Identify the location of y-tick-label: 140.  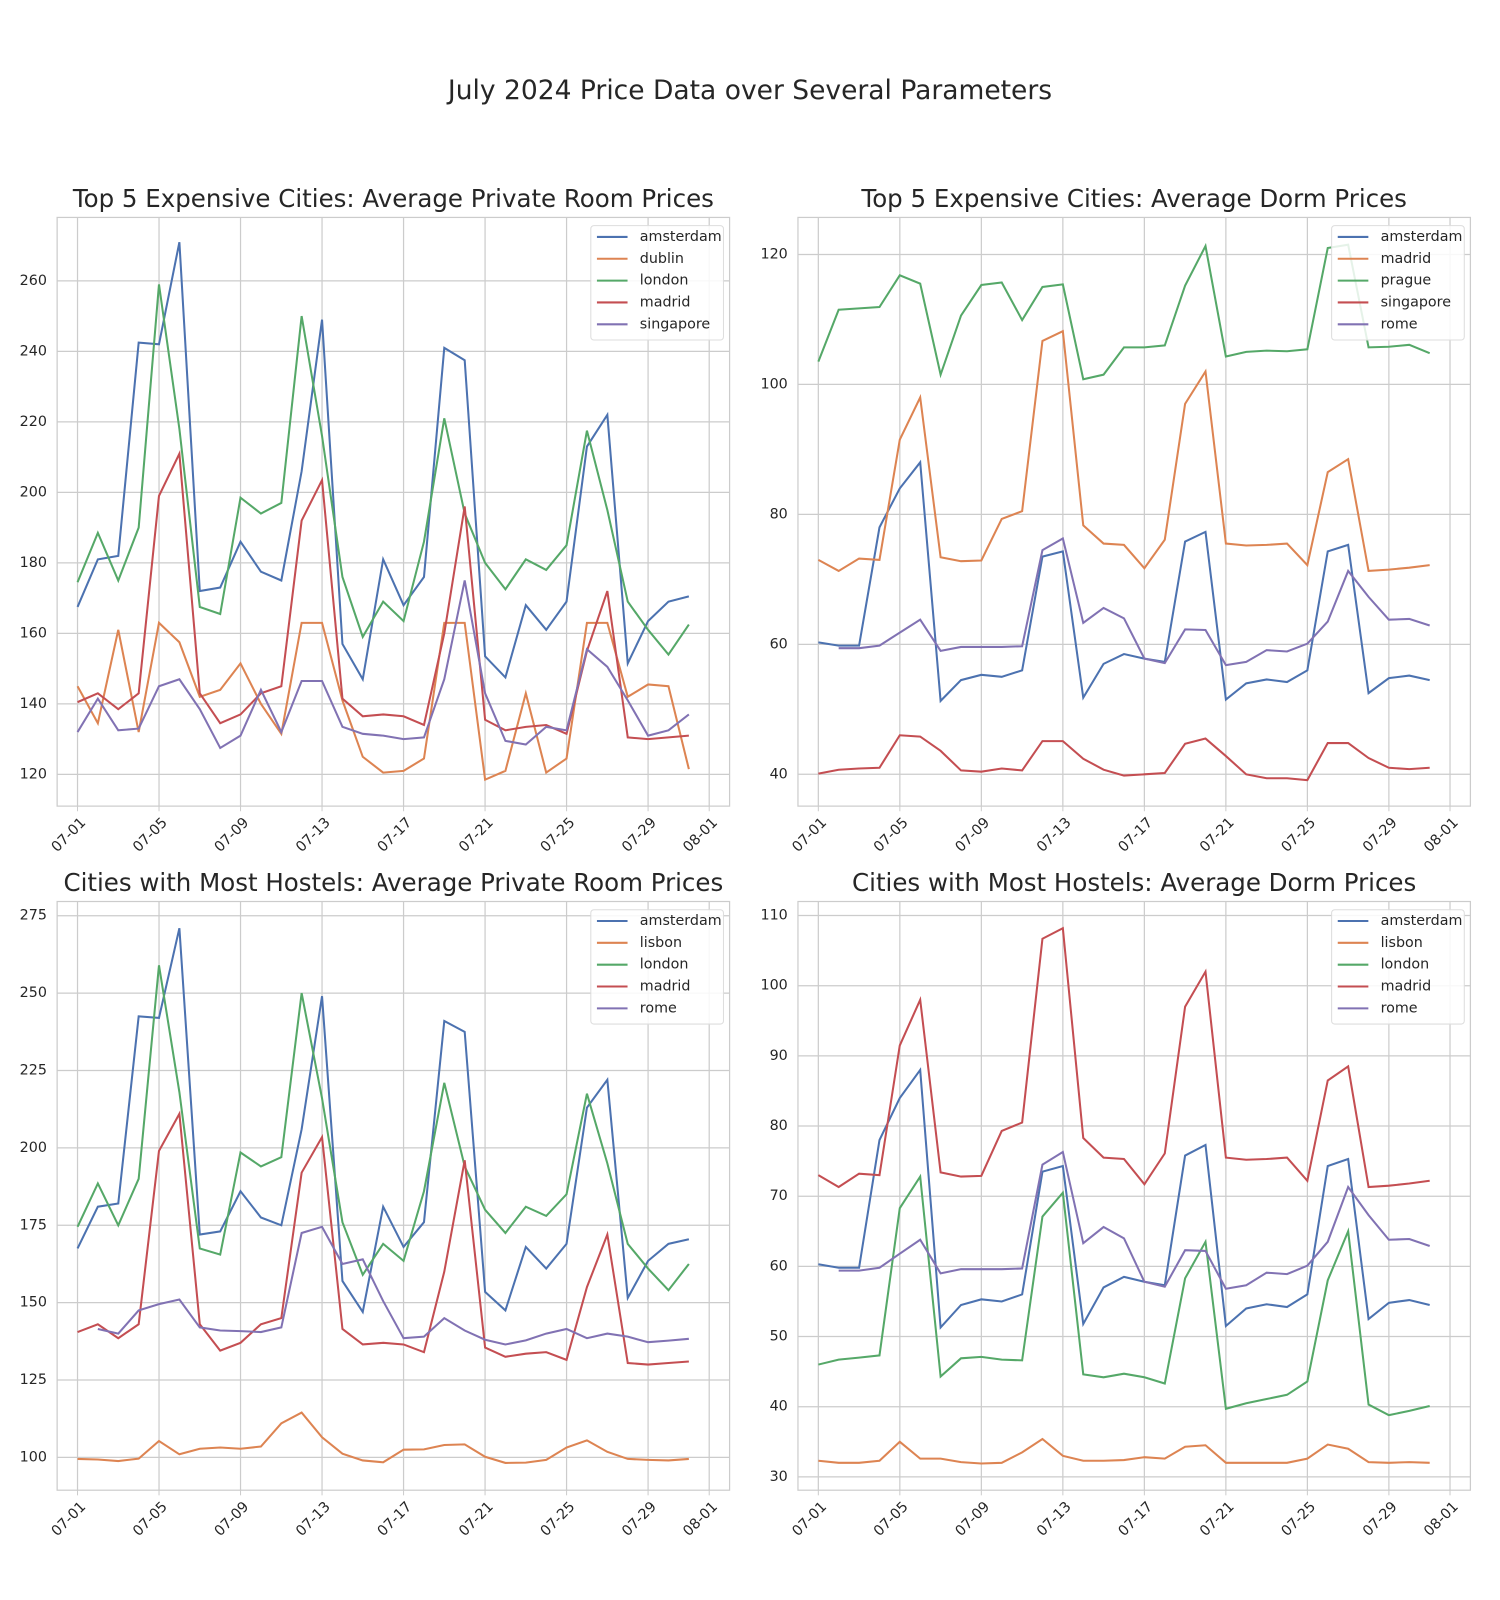
(33, 704).